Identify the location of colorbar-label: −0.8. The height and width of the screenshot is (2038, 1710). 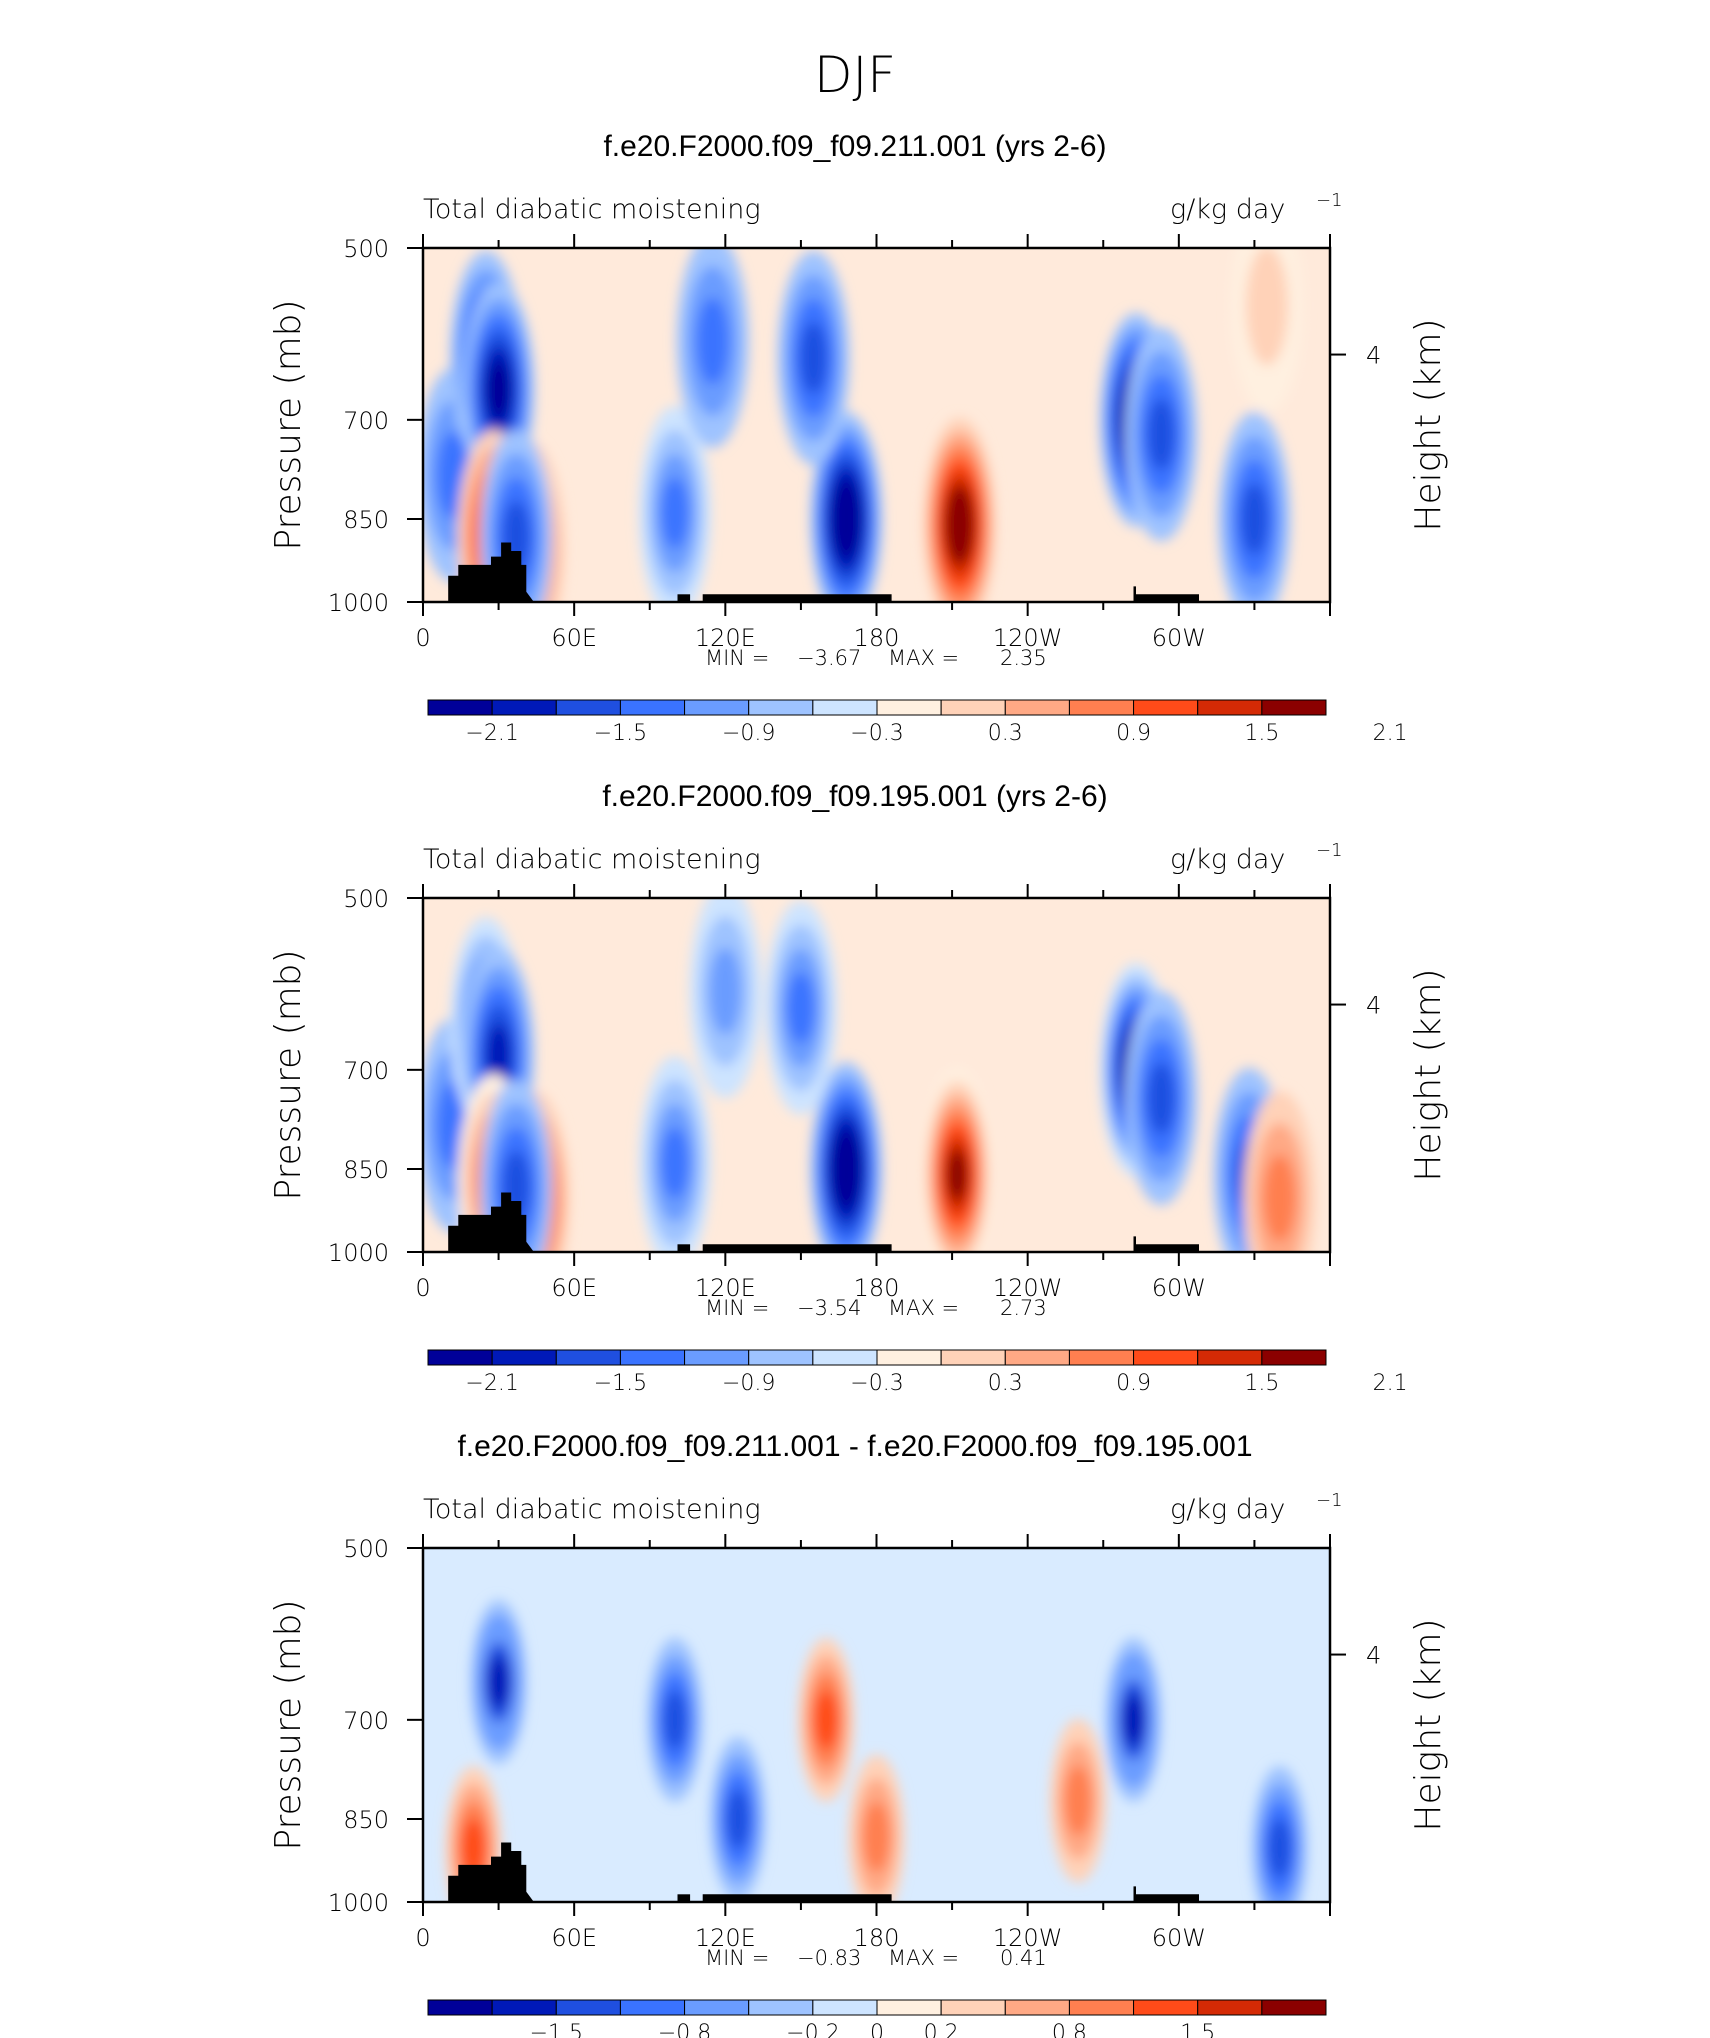
(684, 2029).